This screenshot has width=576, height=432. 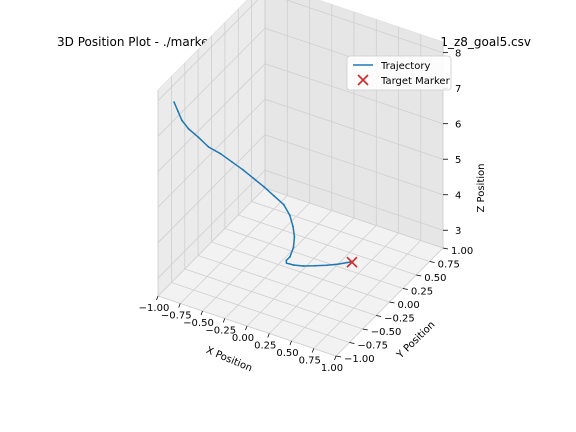 I want to click on z-tick-label: 3, so click(x=458, y=231).